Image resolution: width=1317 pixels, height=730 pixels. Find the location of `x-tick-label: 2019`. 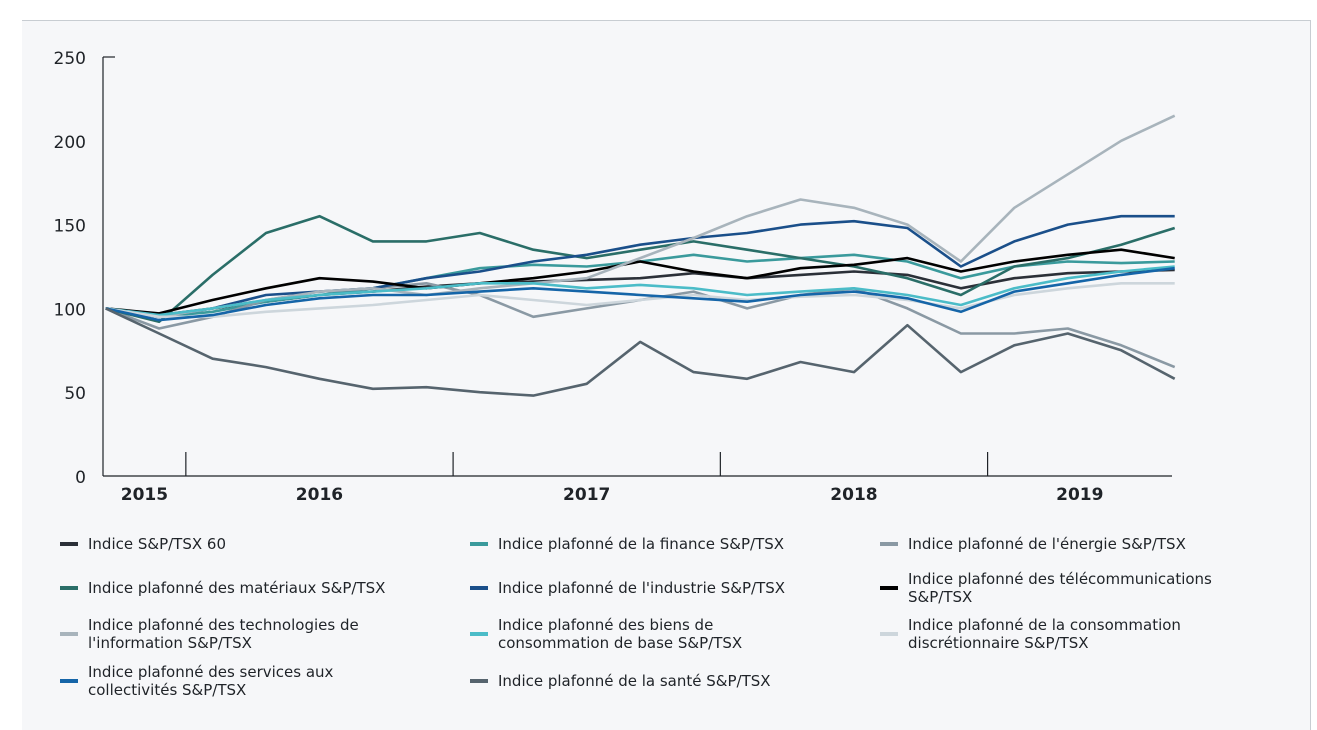

x-tick-label: 2019 is located at coordinates (1079, 495).